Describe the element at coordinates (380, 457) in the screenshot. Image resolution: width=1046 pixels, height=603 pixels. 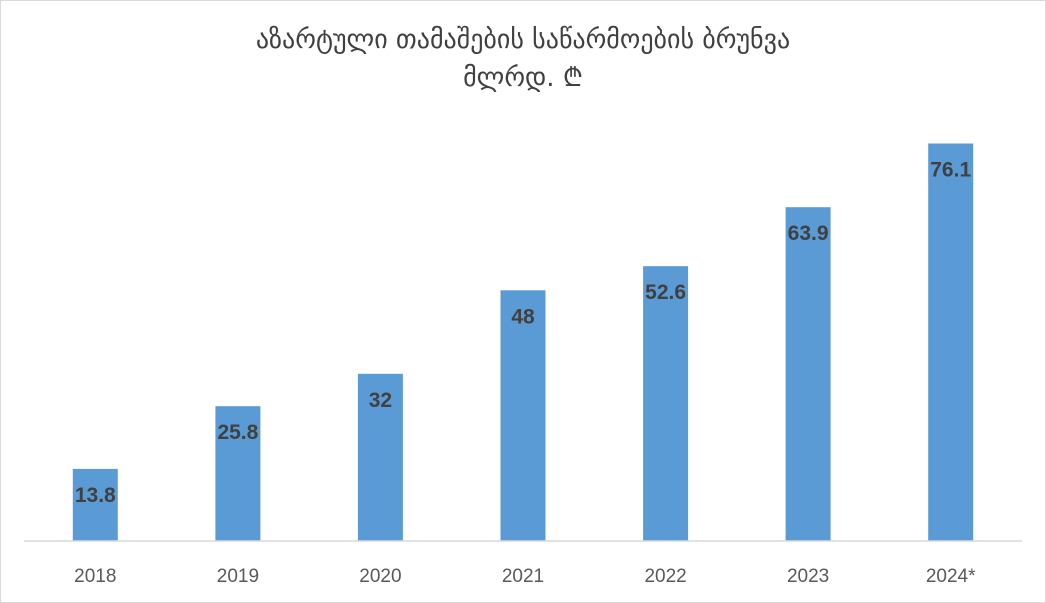
I see `bar-2020` at that location.